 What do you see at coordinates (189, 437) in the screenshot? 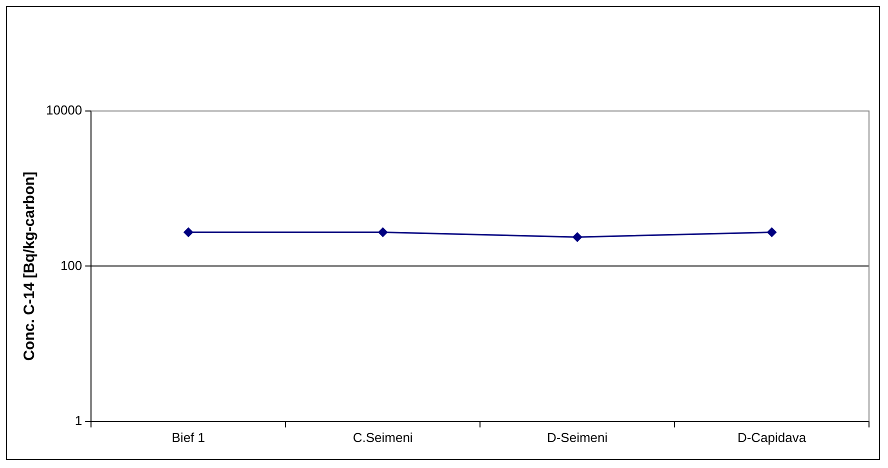
I see `x-tick-label: Bief 1` at bounding box center [189, 437].